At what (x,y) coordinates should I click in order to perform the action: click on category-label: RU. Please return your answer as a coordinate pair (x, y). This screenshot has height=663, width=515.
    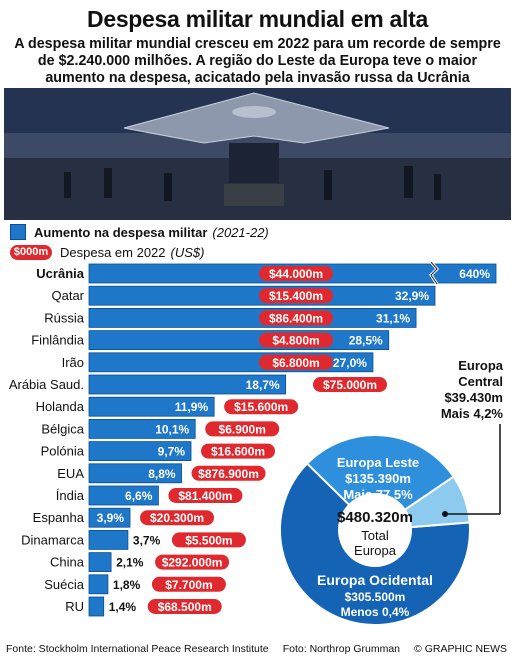
    Looking at the image, I should click on (74, 606).